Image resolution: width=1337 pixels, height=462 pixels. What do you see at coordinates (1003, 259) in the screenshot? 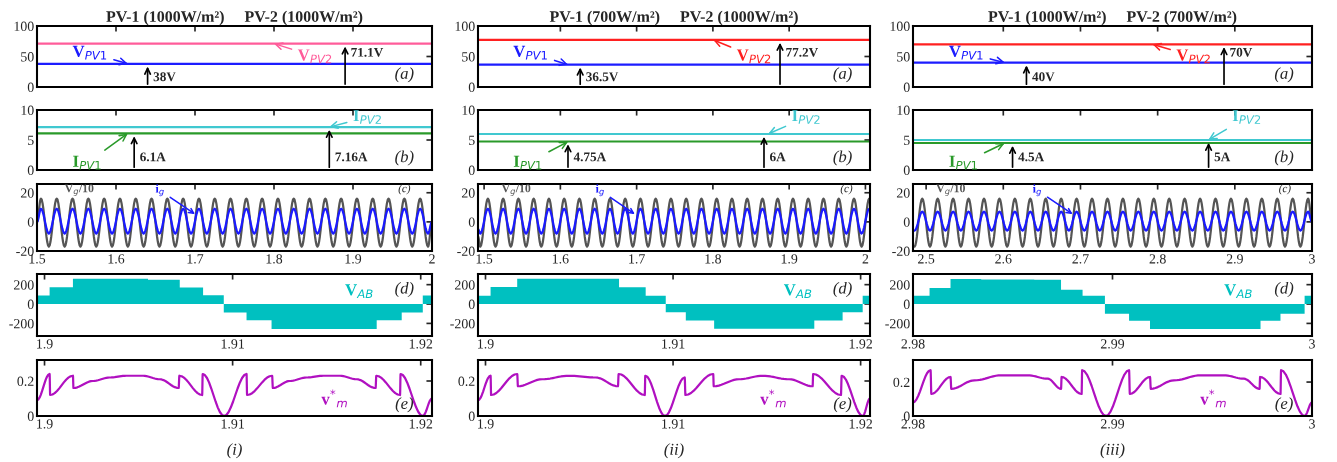
I see `x-tick-label: 2.6` at bounding box center [1003, 259].